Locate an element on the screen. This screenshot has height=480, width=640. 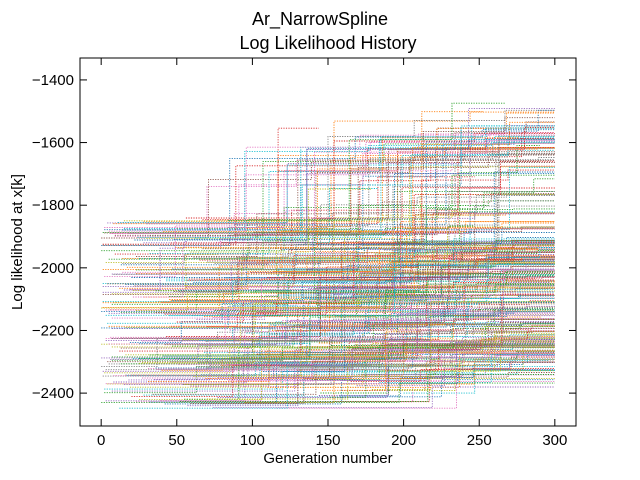
x-tick-label: 50 is located at coordinates (176, 440).